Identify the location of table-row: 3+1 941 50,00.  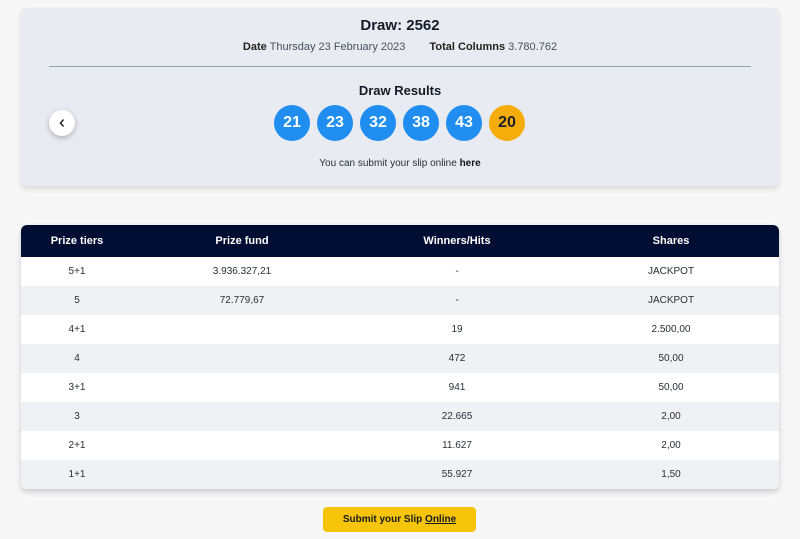
(400, 387).